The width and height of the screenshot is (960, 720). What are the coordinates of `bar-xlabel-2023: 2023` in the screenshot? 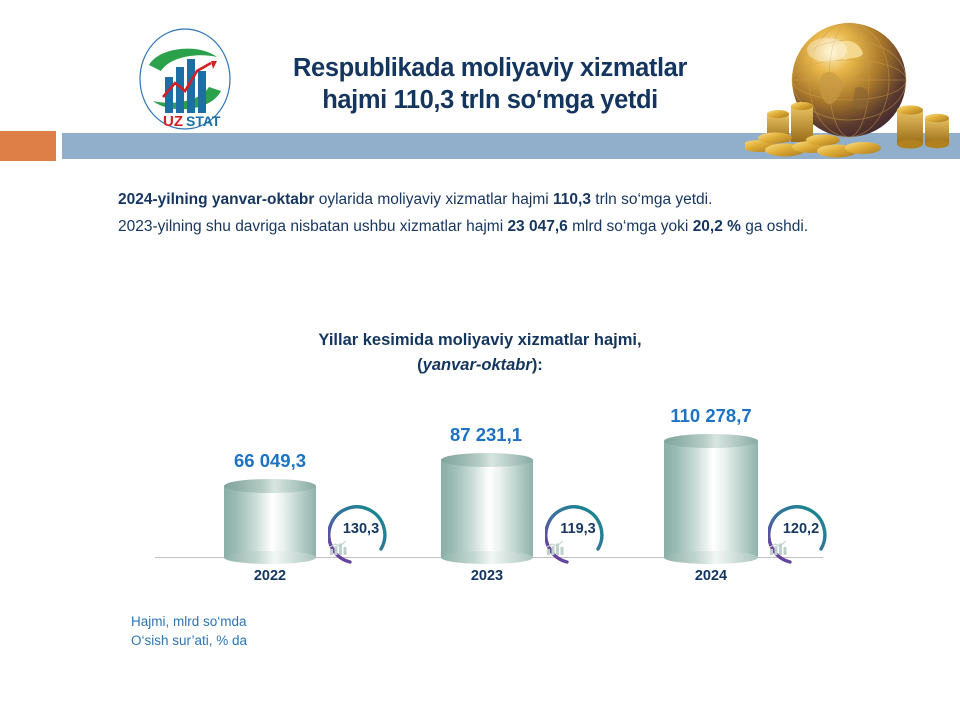 It's located at (487, 576).